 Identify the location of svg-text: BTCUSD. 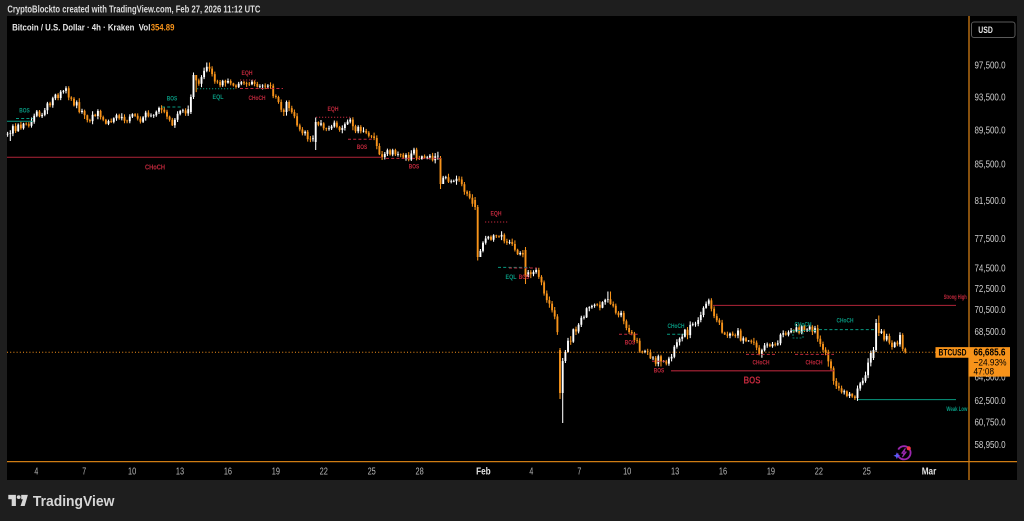
(953, 352).